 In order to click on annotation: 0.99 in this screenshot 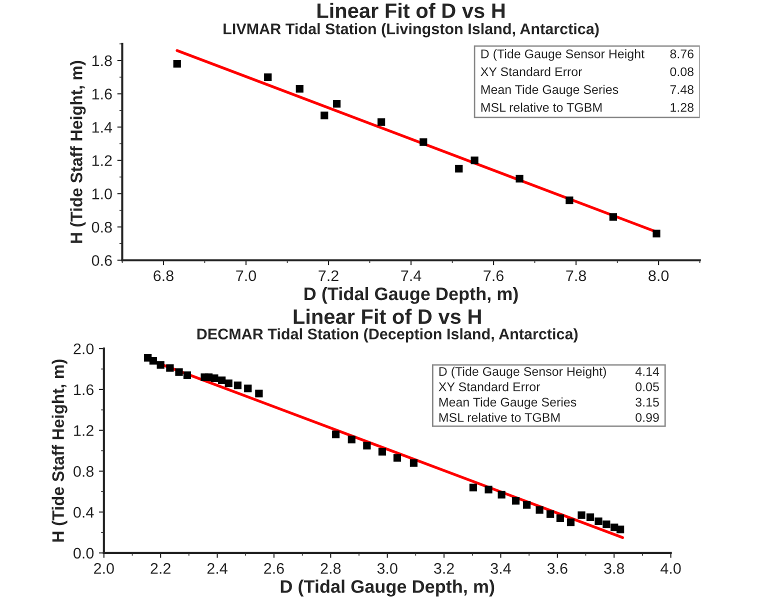, I will do `click(647, 417)`.